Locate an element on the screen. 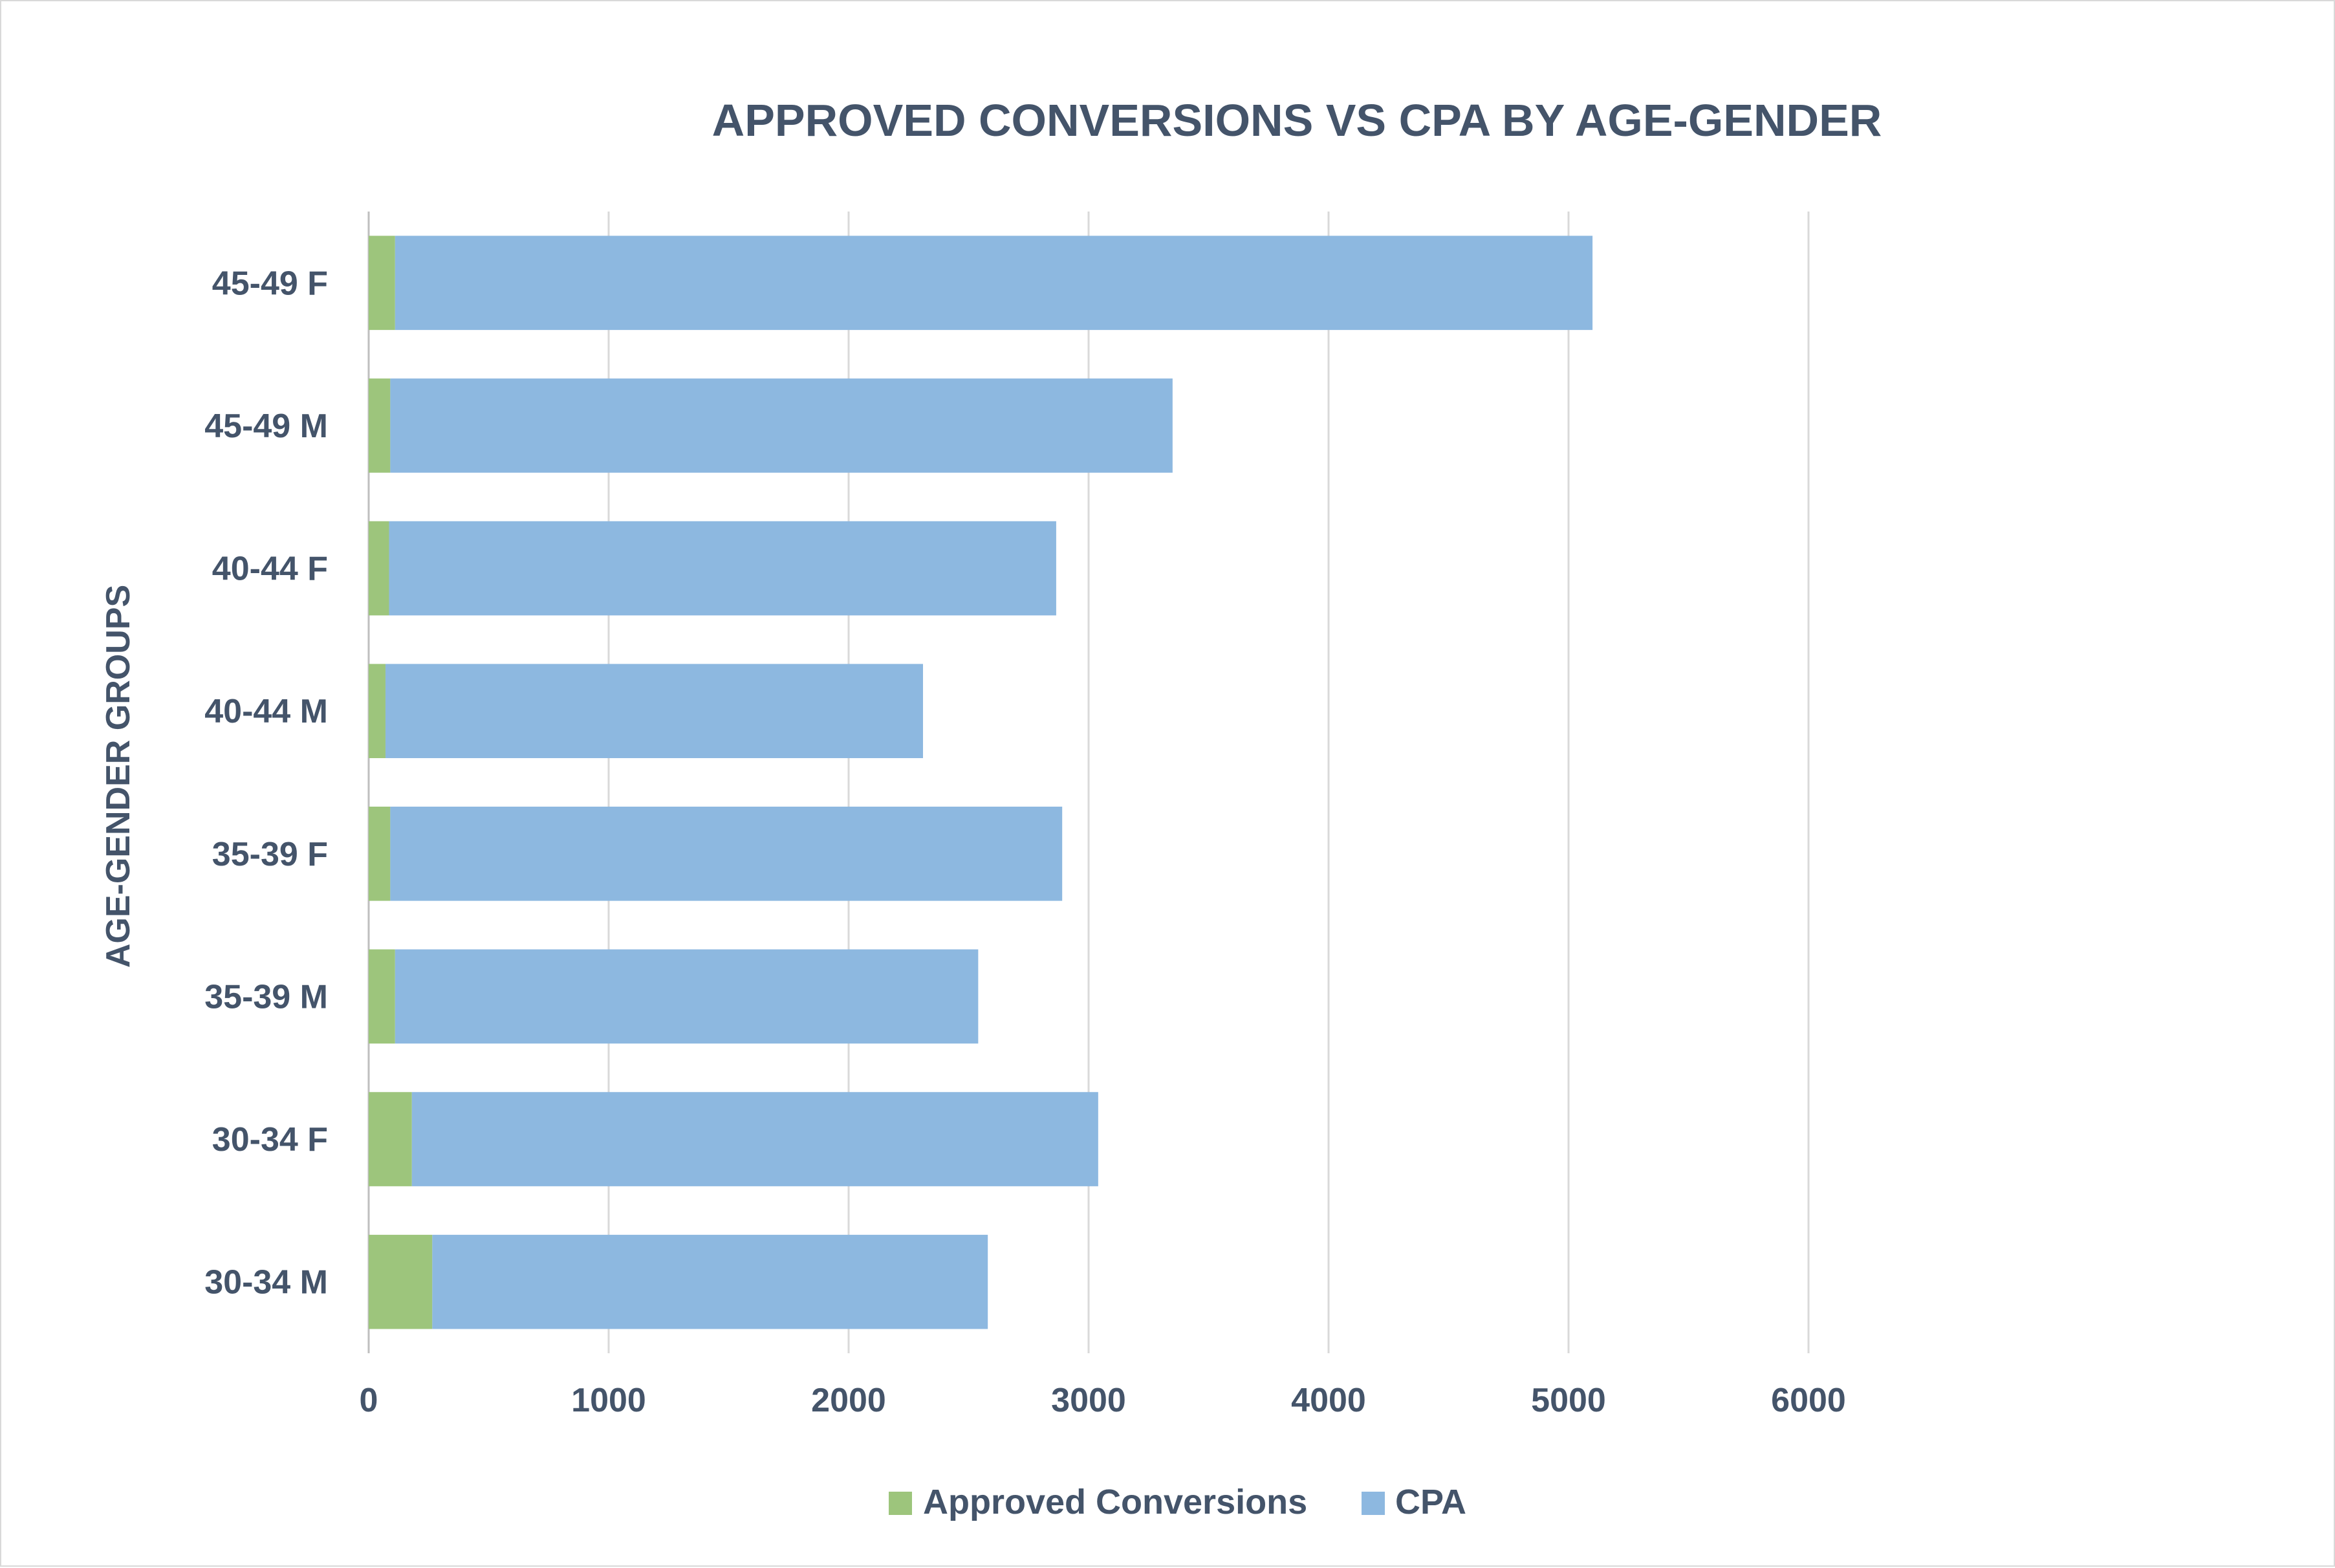 The image size is (2335, 1568). x-tick-label: 2000 is located at coordinates (848, 1400).